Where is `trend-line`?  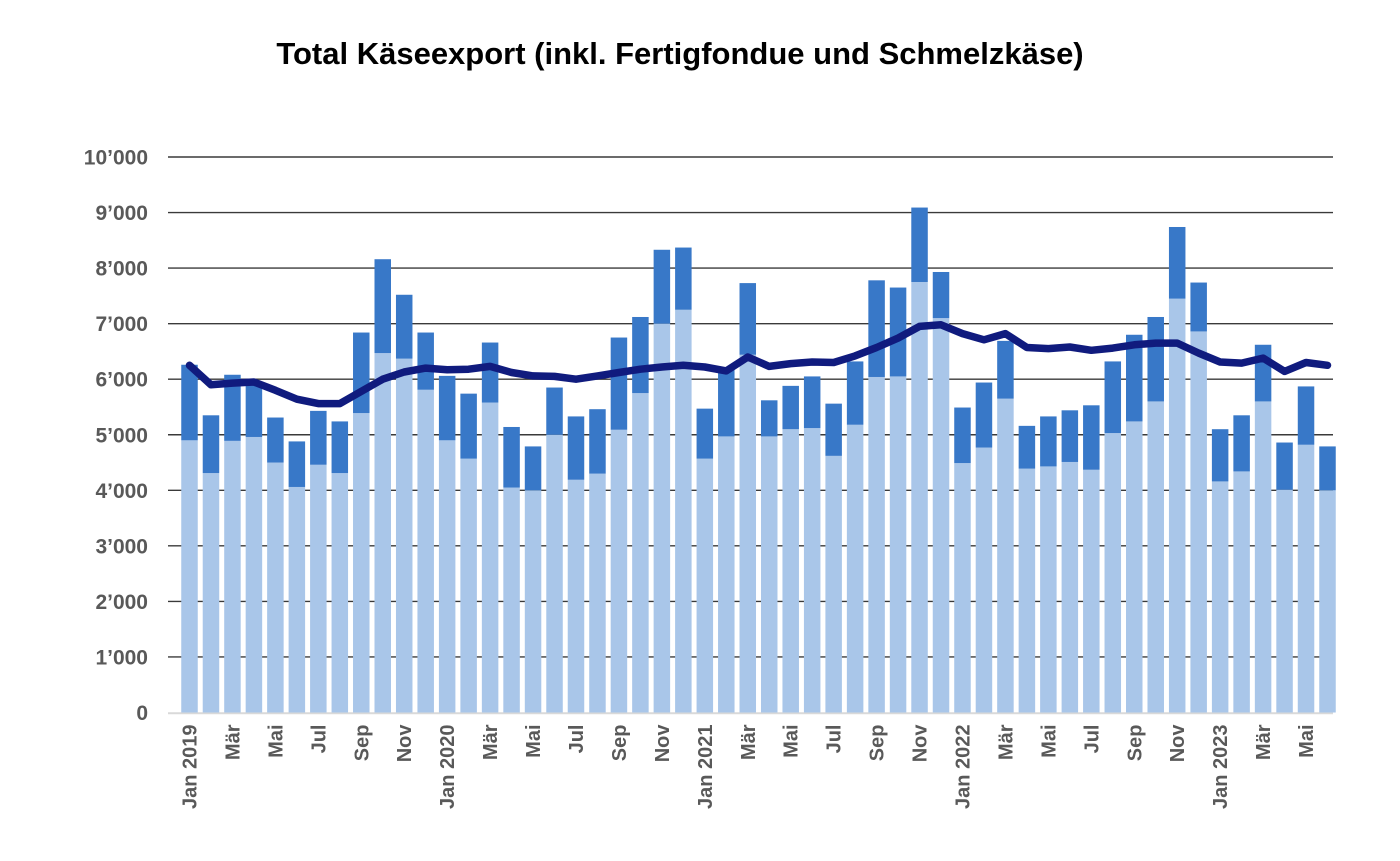
trend-line is located at coordinates (758, 364).